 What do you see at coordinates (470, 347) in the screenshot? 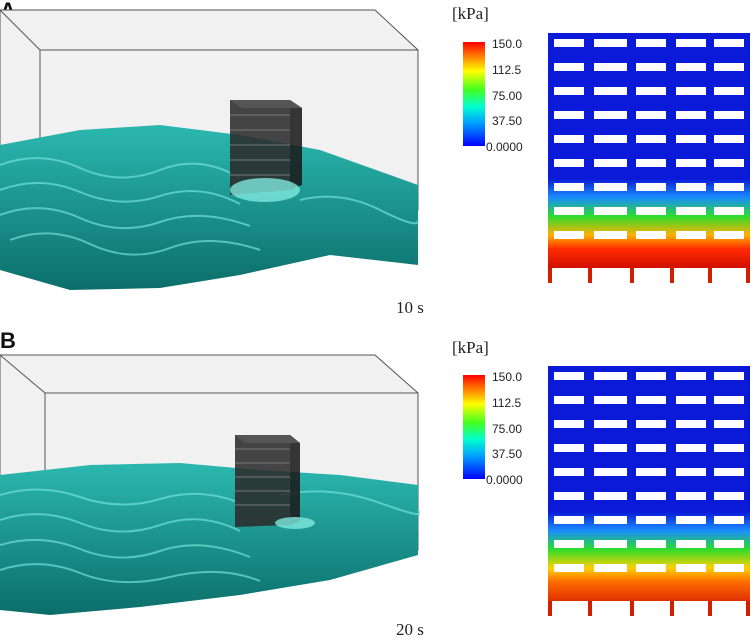
I see `unit-label-b: [kPa]` at bounding box center [470, 347].